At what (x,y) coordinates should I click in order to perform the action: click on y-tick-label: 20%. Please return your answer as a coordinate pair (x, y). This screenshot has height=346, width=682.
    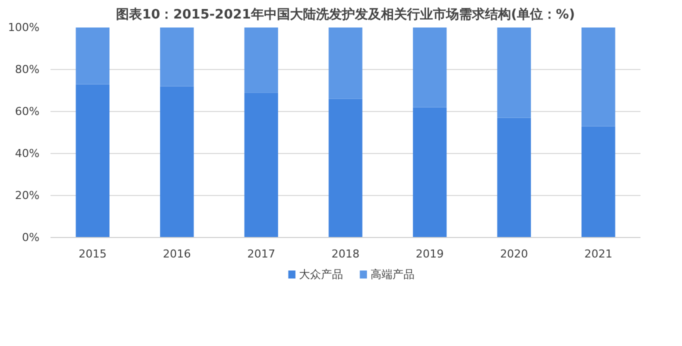
    Looking at the image, I should click on (27, 195).